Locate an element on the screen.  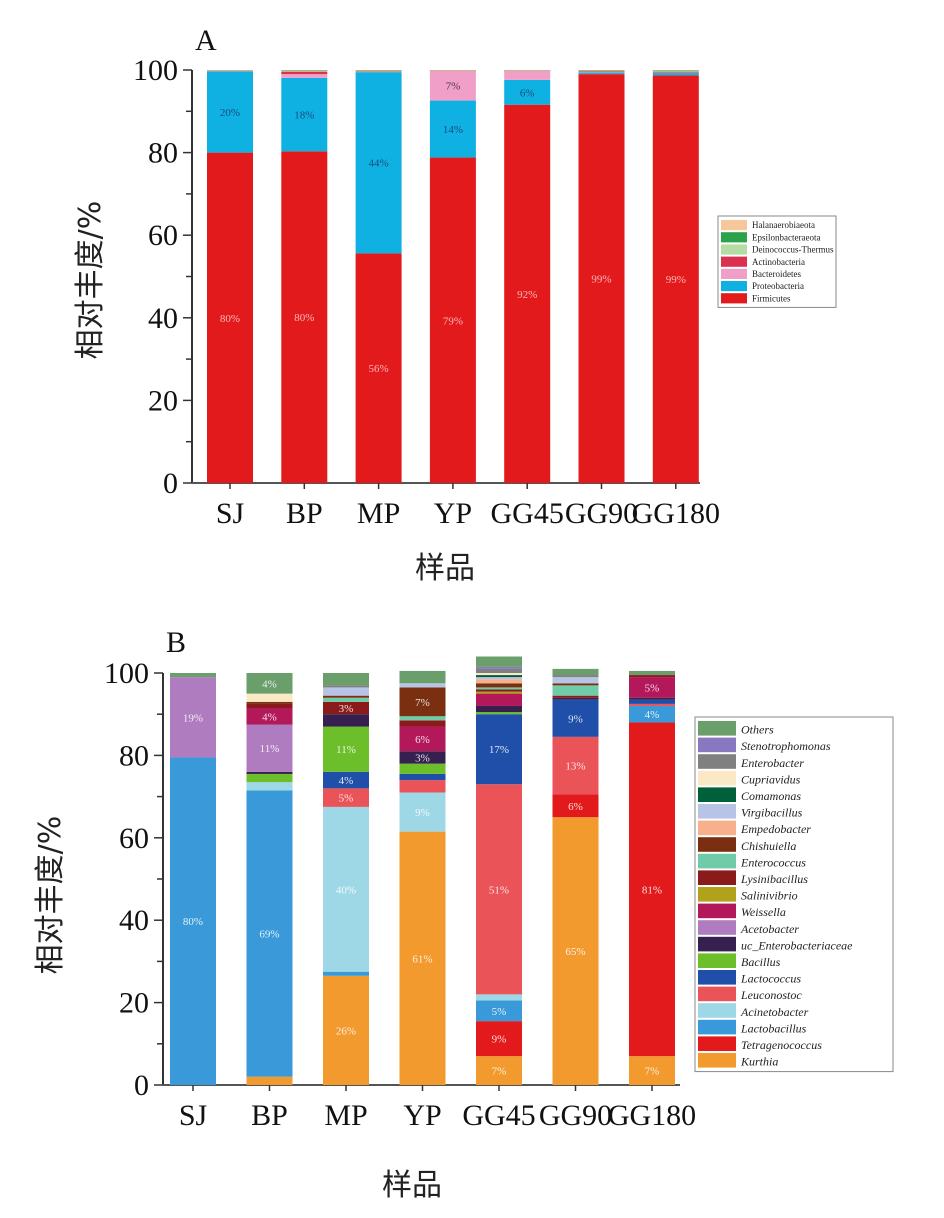
bar-segment-proteobacteria is located at coordinates (675, 74).